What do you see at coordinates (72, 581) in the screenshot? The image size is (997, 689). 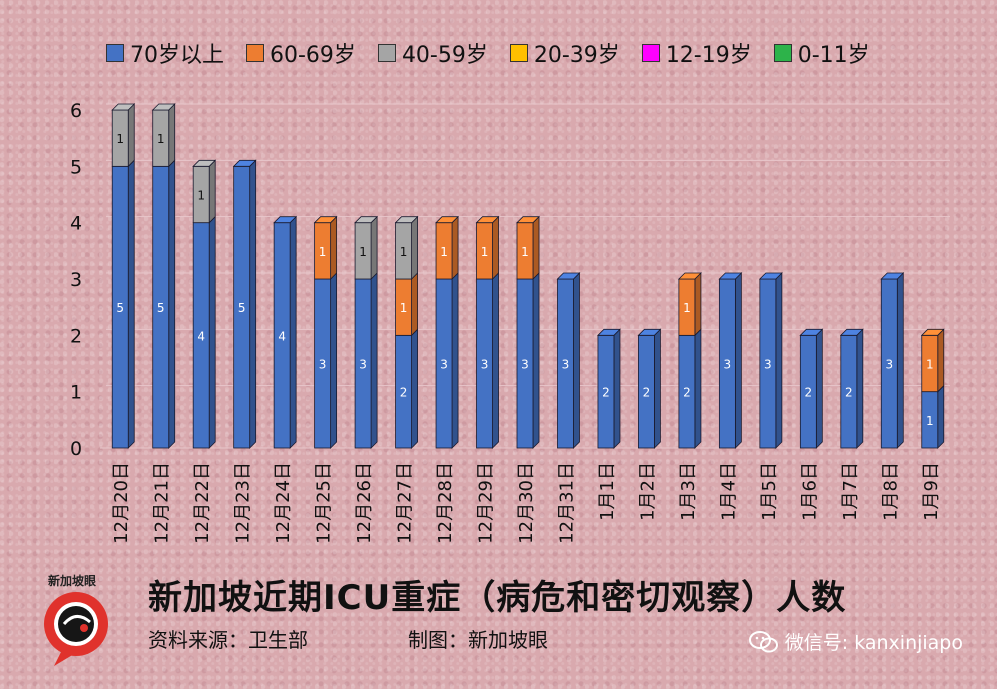 I see `logo-text: 新加坡眼` at bounding box center [72, 581].